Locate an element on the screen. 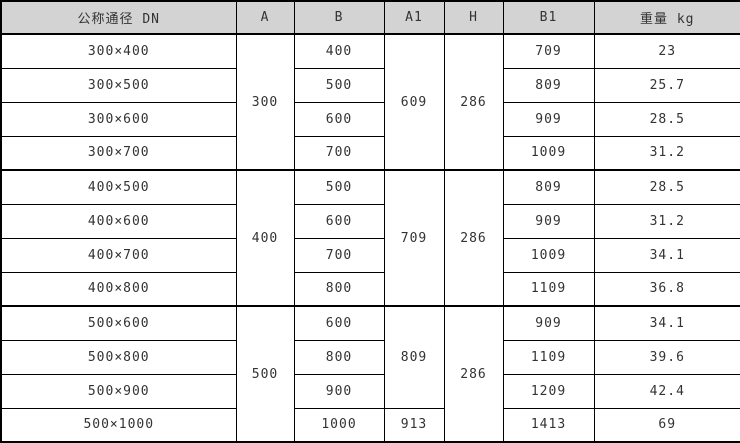  b1-cell: 1413 is located at coordinates (548, 425).